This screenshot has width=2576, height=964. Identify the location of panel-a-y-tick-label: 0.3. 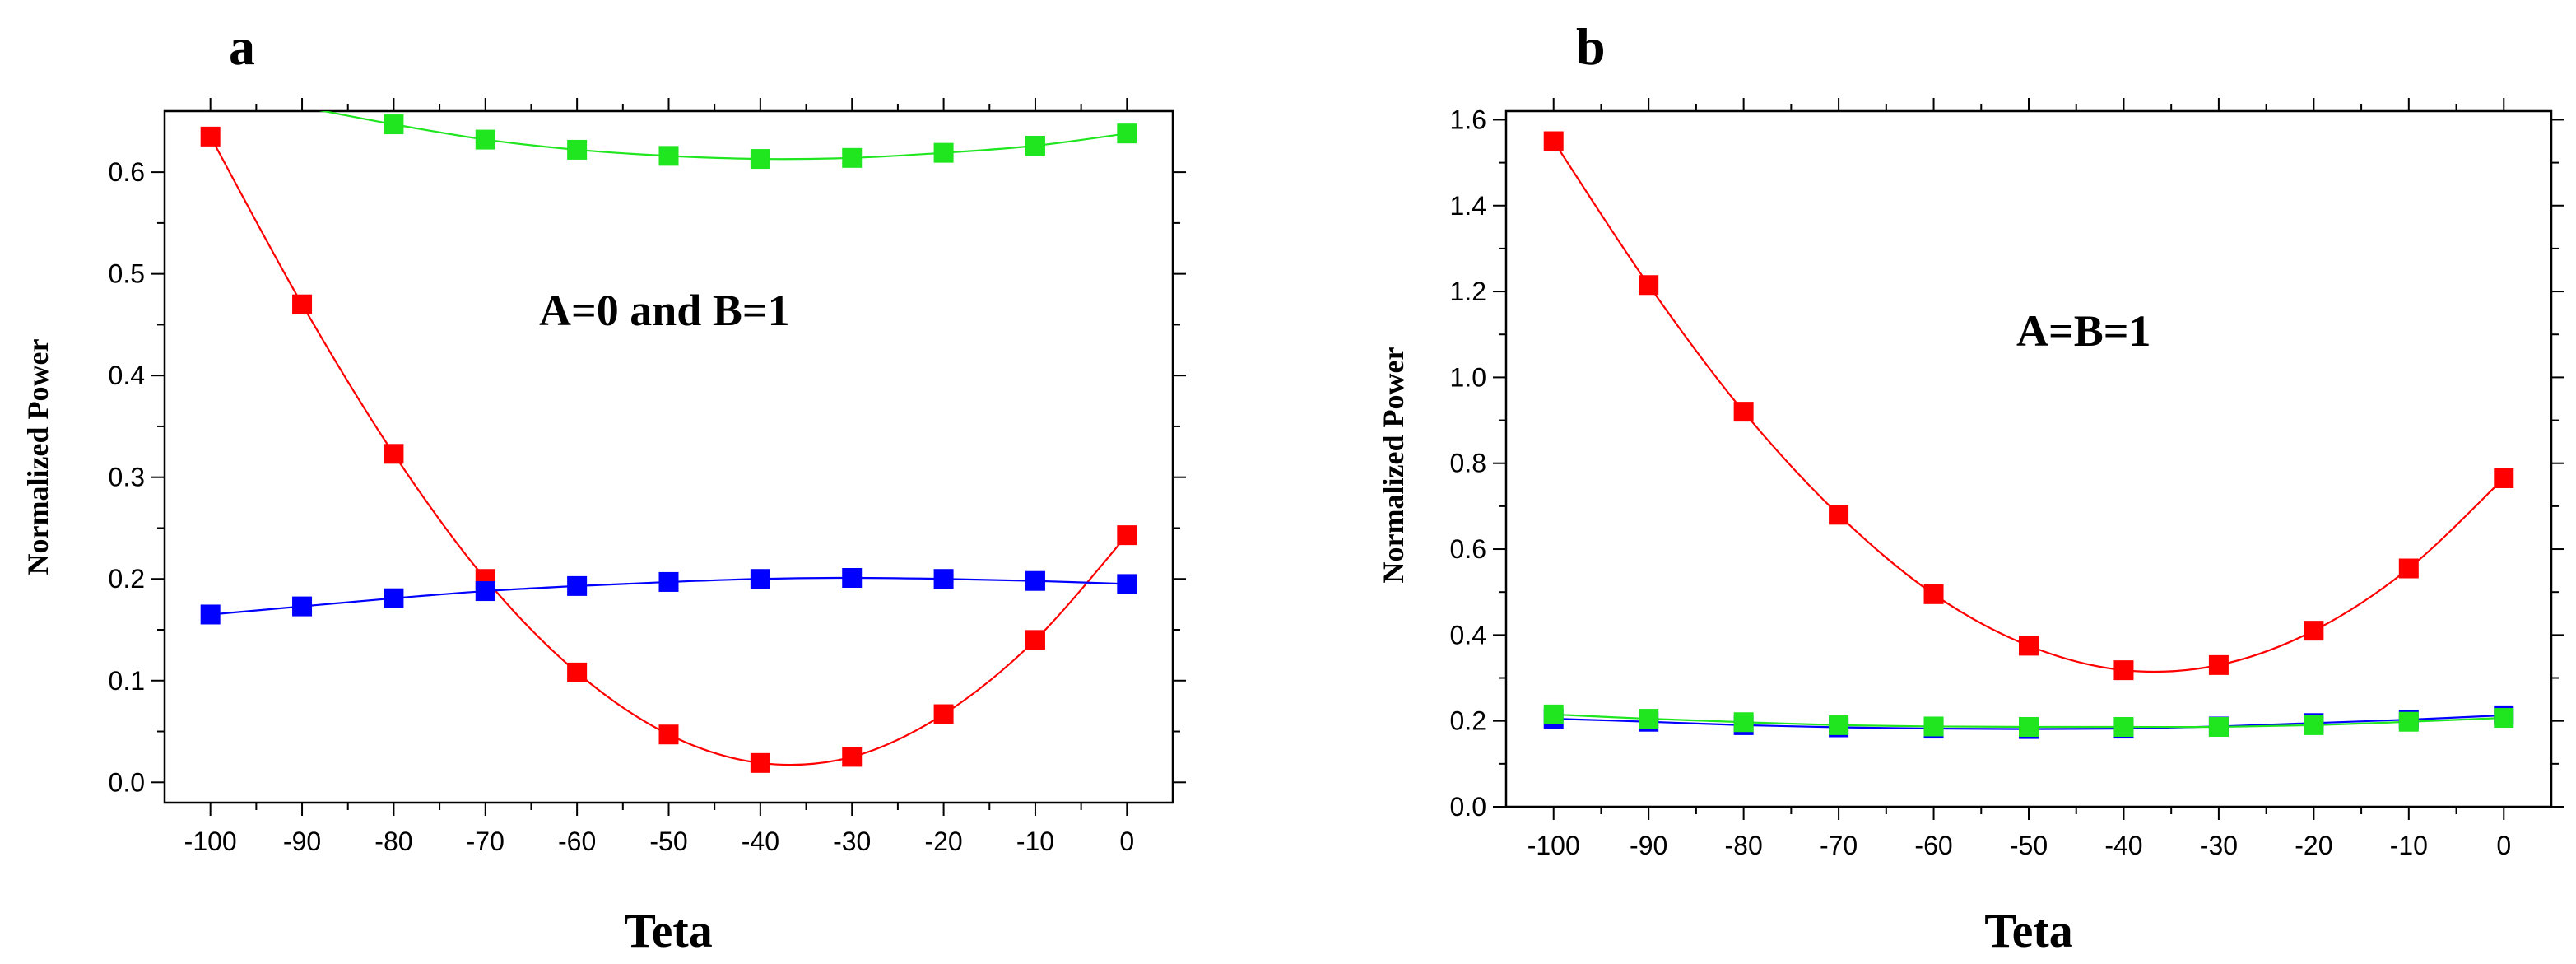
(127, 477).